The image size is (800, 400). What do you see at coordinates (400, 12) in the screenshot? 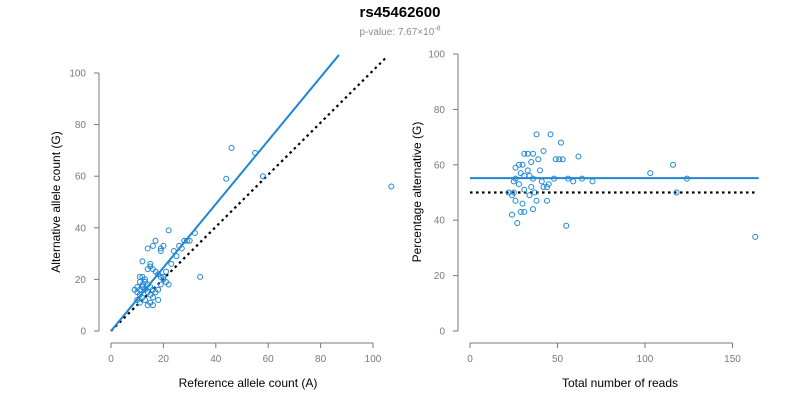
I see `chart-title: rs45462600` at bounding box center [400, 12].